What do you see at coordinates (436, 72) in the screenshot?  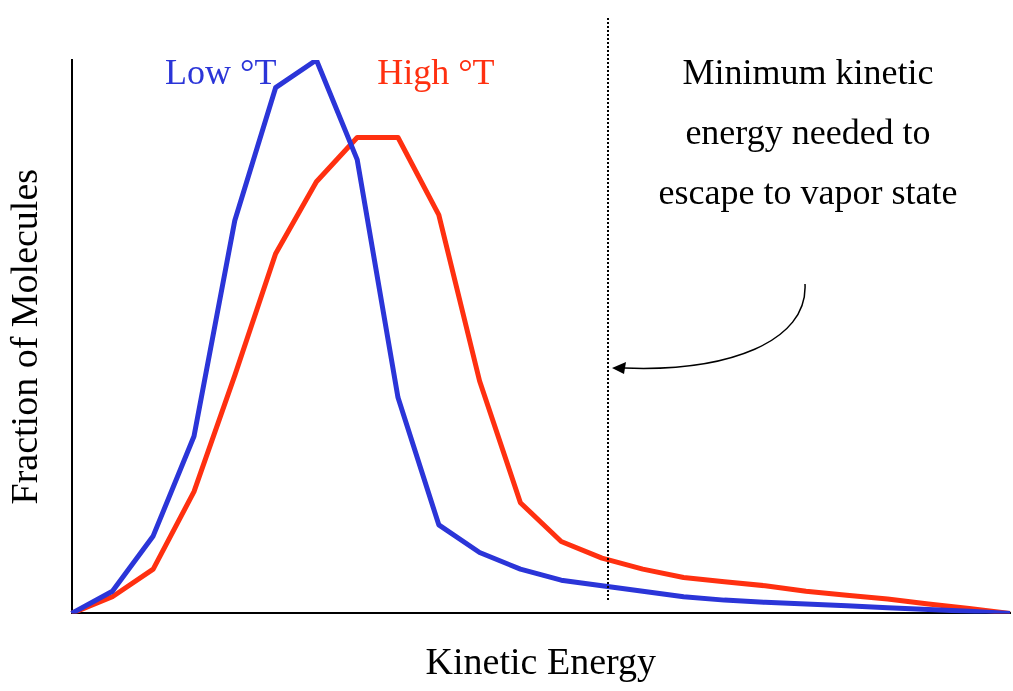 I see `series-label: High °T` at bounding box center [436, 72].